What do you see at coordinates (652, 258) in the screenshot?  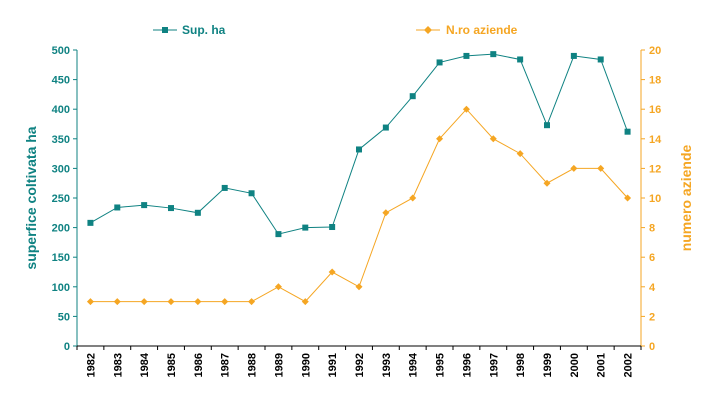 I see `y-right-tick-label: 6` at bounding box center [652, 258].